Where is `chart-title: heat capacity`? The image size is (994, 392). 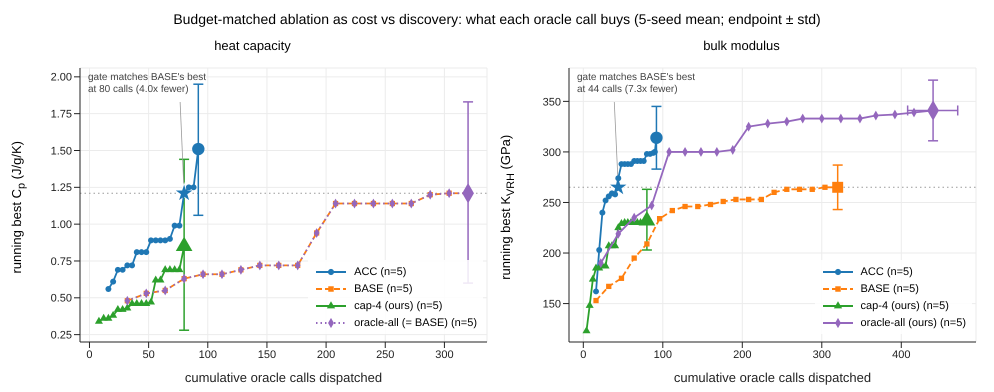
chart-title: heat capacity is located at coordinates (252, 46).